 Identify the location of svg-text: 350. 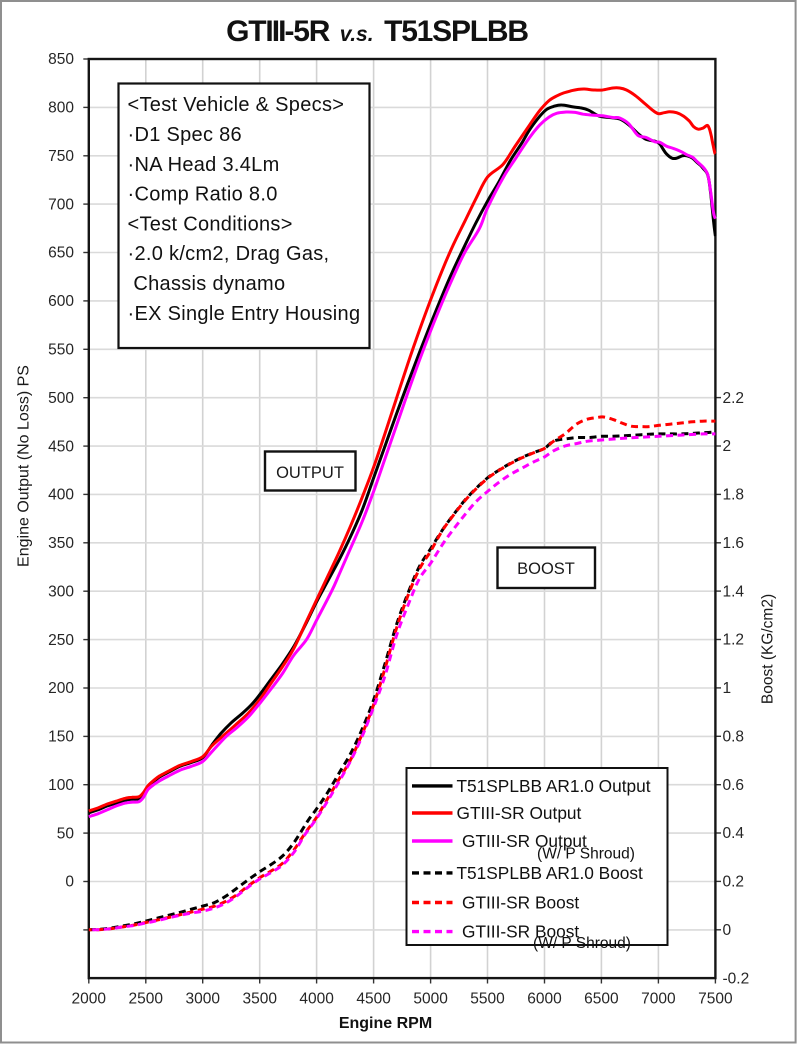
(61, 543).